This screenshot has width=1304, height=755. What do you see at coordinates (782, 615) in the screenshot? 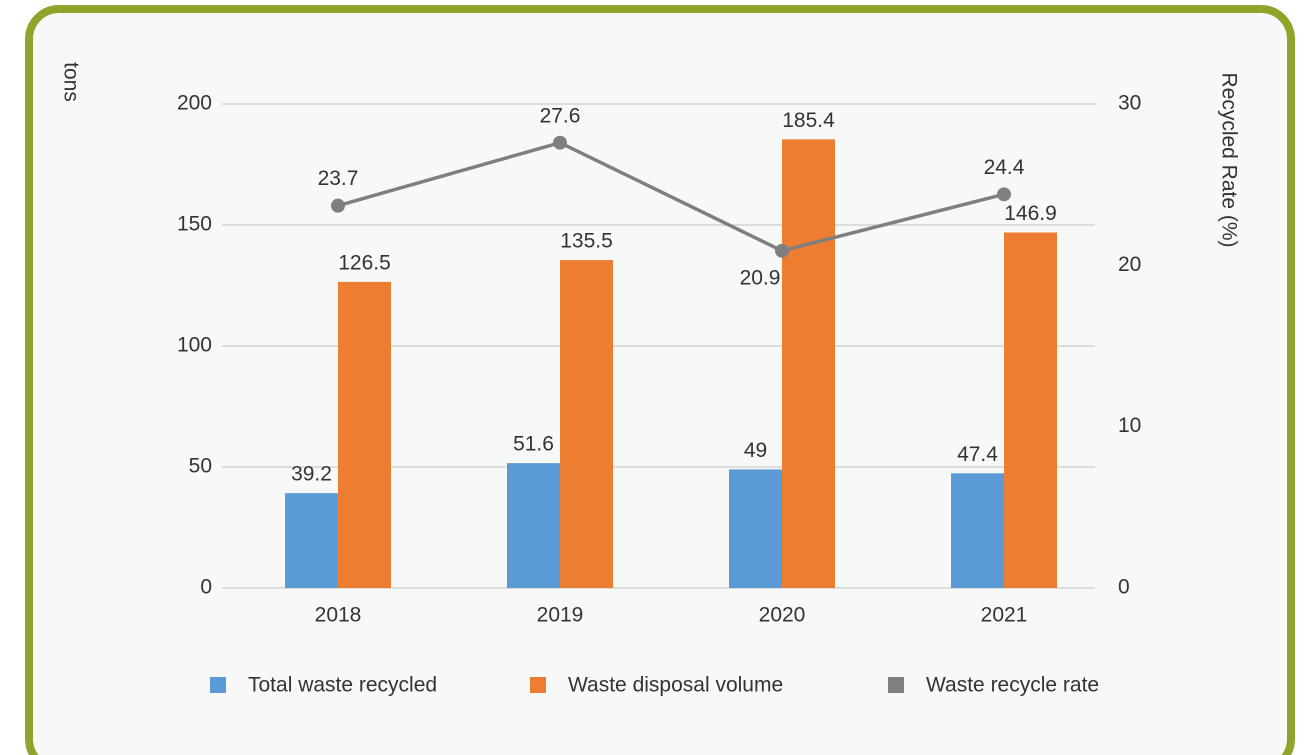
I see `x-tick-label: 2020` at bounding box center [782, 615].